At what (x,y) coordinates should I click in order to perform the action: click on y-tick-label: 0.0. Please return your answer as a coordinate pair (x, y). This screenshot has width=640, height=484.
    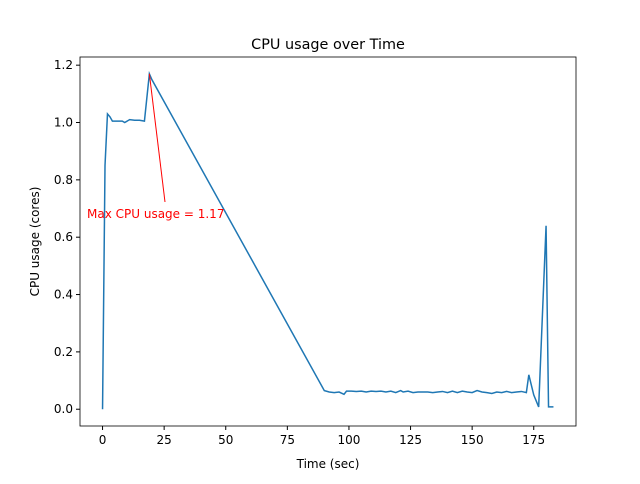
    Looking at the image, I should click on (63, 409).